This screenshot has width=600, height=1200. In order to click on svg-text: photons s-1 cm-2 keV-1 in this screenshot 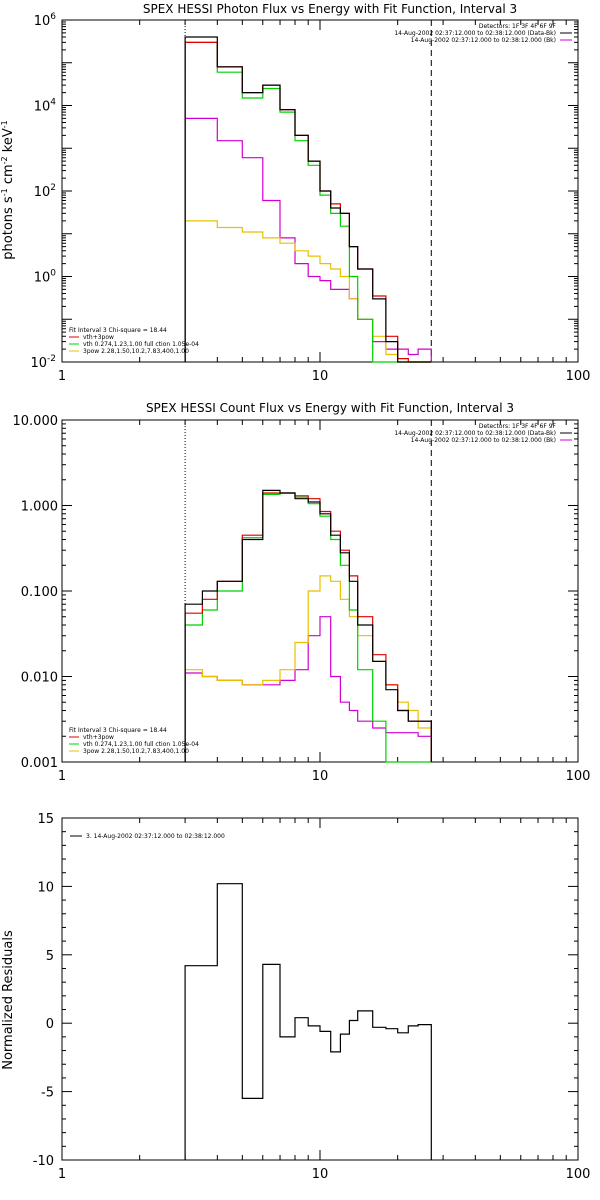, I will do `click(8, 189)`.